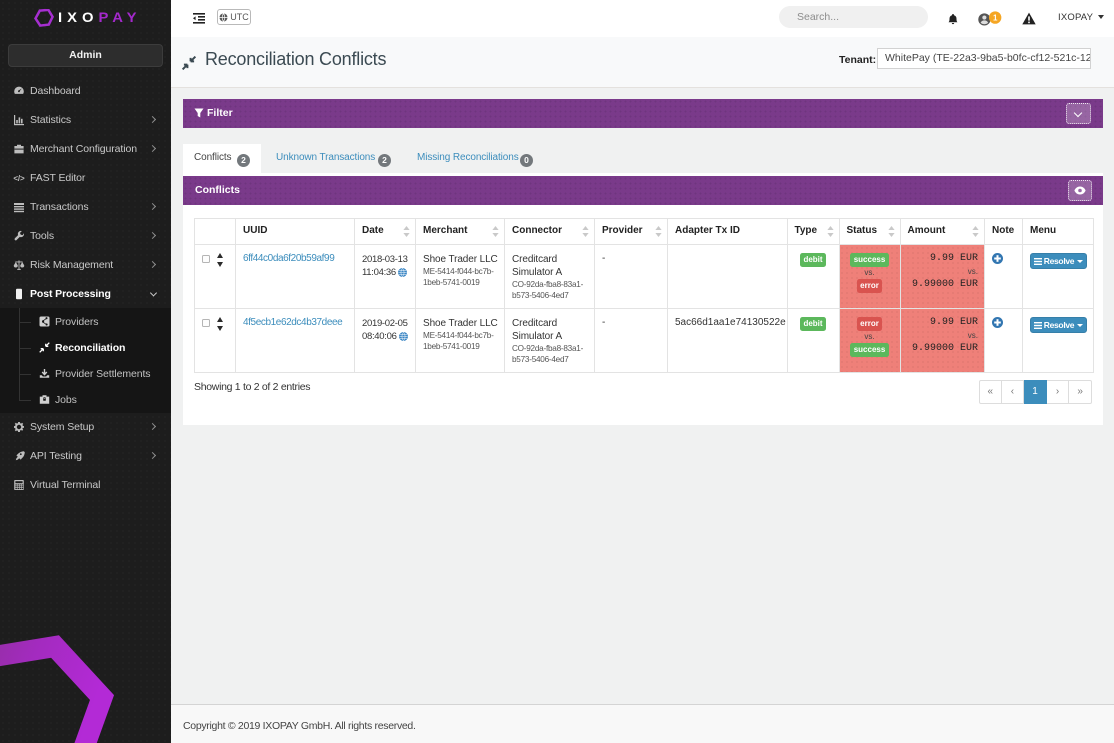 The image size is (1114, 743). What do you see at coordinates (995, 17) in the screenshot?
I see `svg-text: 1` at bounding box center [995, 17].